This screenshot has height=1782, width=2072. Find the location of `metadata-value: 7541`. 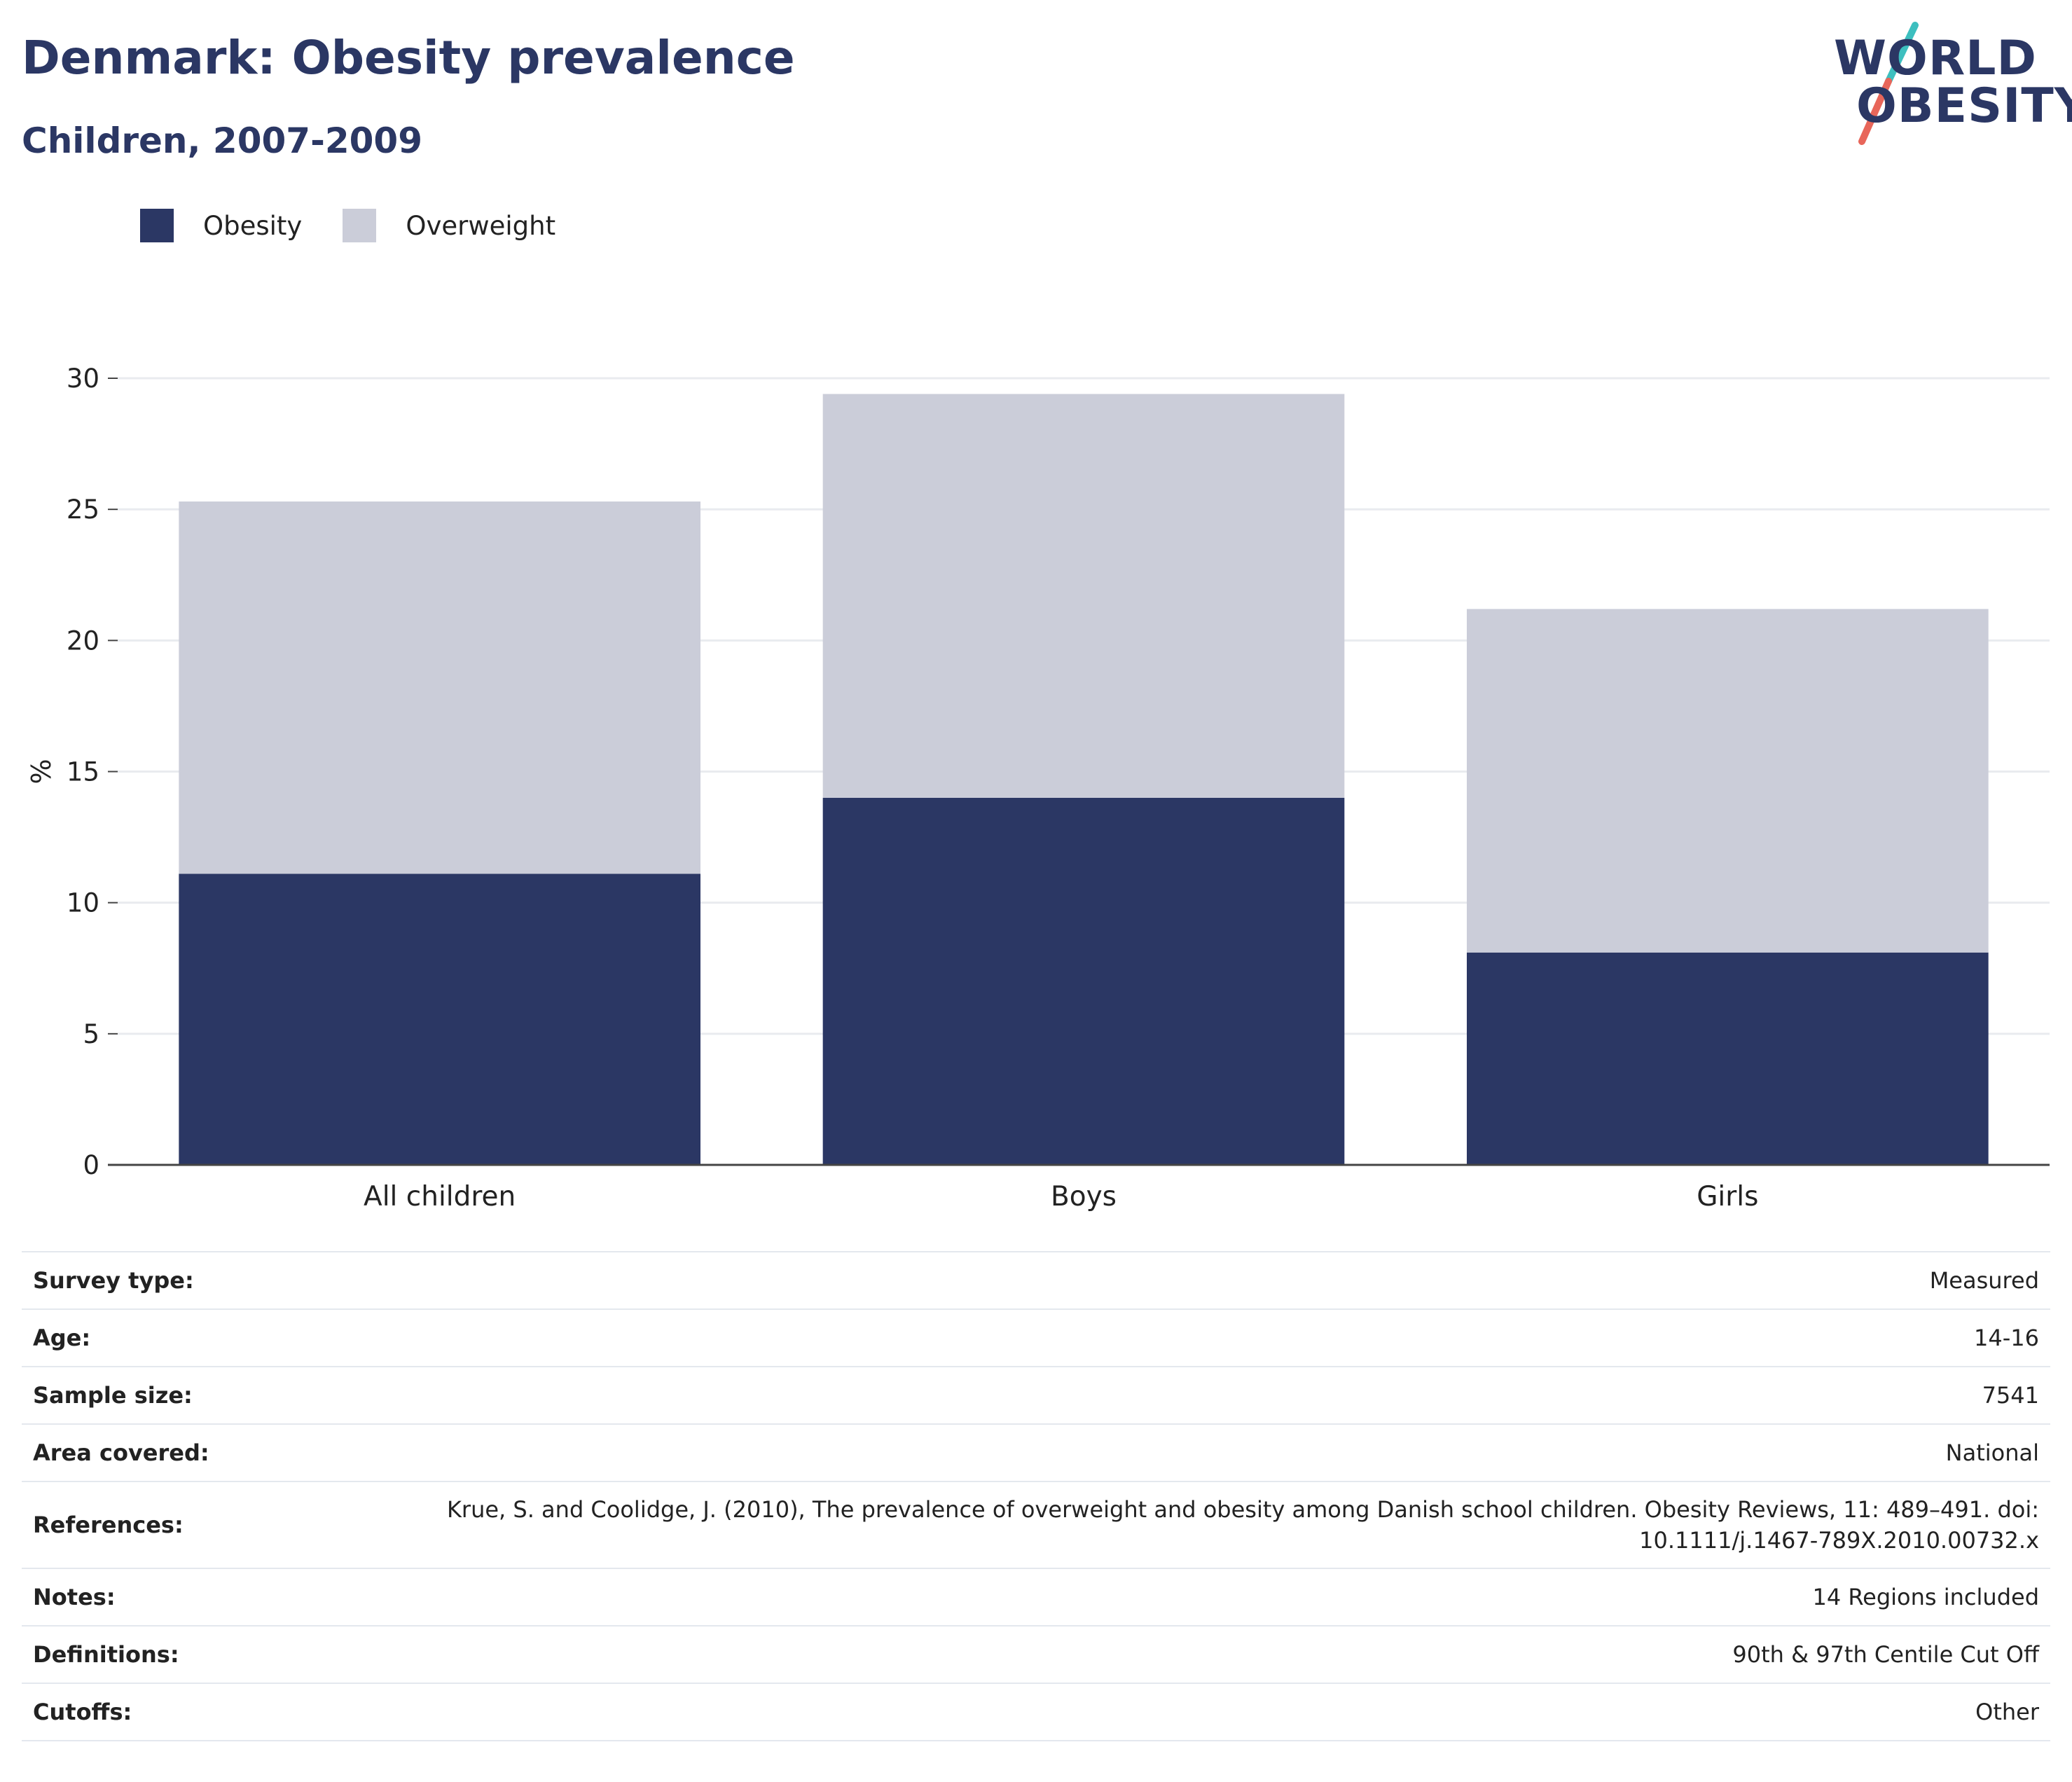

metadata-value: 7541 is located at coordinates (1222, 1395).